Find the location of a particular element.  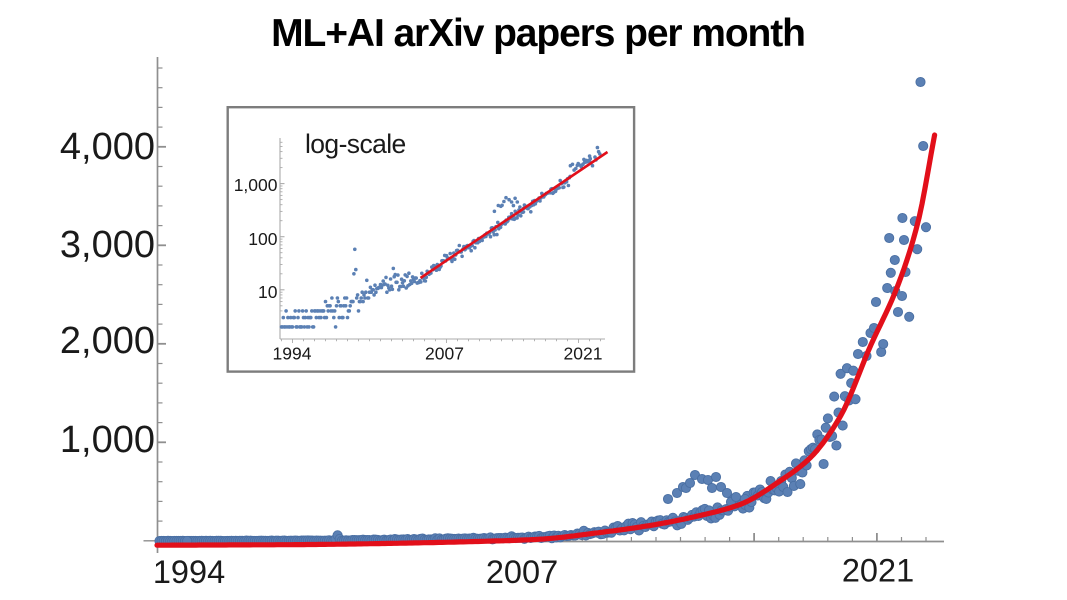

svg-text: log-scale is located at coordinates (355, 144).